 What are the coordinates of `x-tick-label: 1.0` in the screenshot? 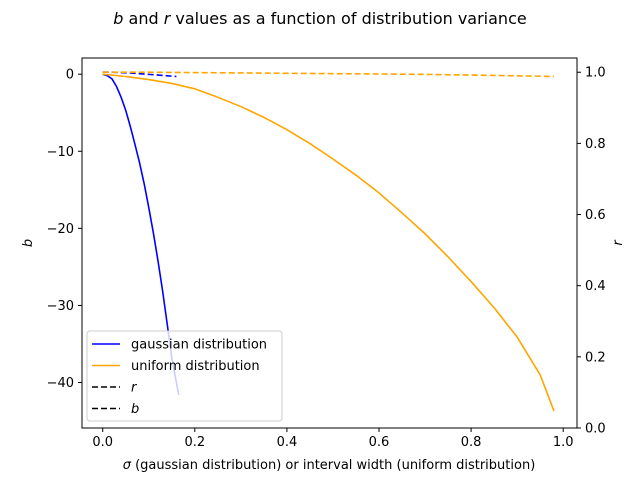 It's located at (563, 442).